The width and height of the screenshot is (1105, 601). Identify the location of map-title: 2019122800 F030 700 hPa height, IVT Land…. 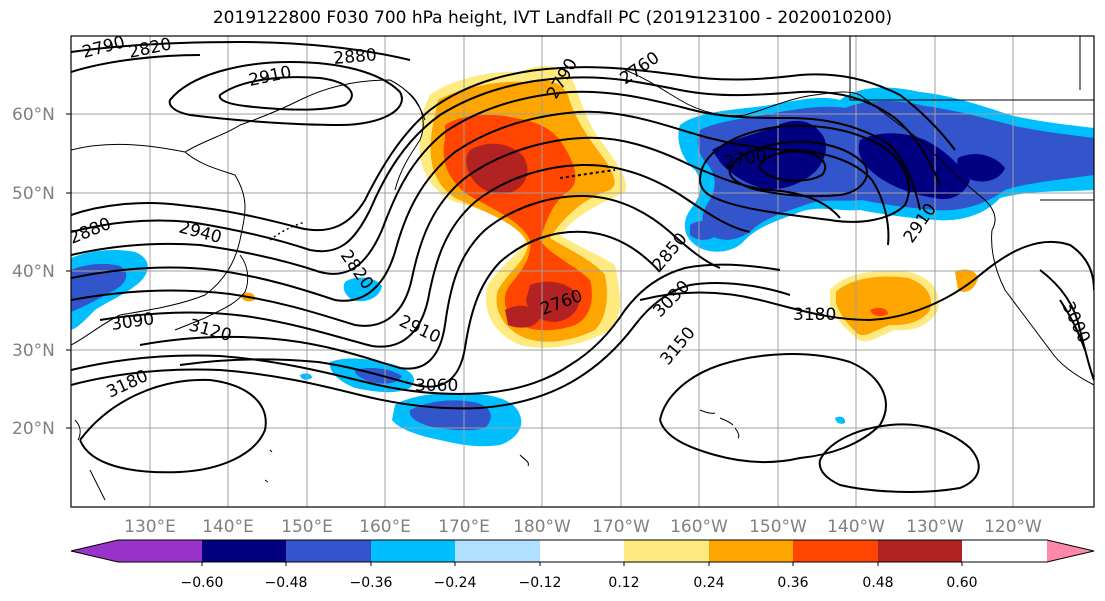
(552, 18).